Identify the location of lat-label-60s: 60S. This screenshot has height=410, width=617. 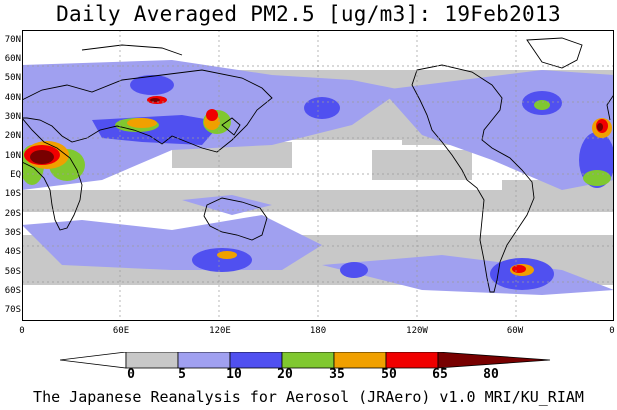
(12, 291).